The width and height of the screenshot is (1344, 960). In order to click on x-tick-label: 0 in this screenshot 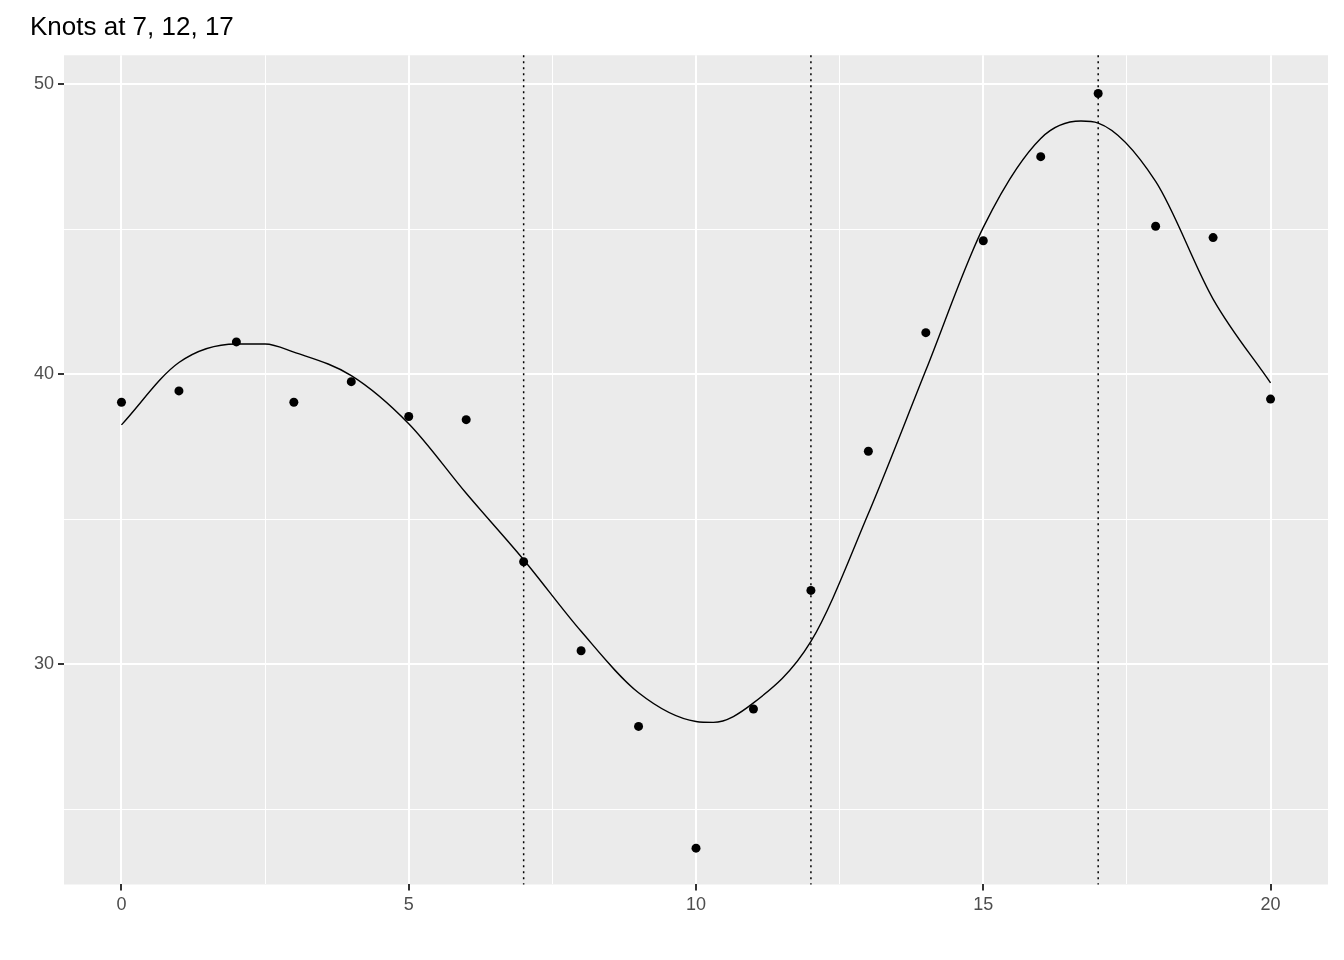, I will do `click(121, 904)`.